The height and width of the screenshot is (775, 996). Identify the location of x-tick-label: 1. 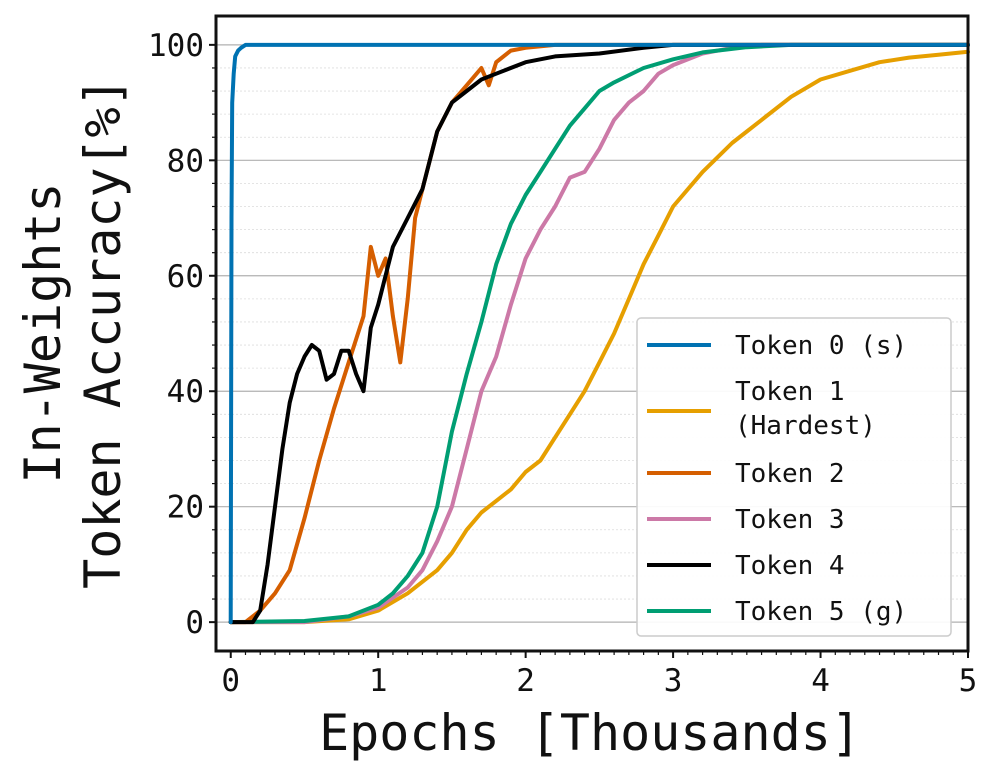
(378, 681).